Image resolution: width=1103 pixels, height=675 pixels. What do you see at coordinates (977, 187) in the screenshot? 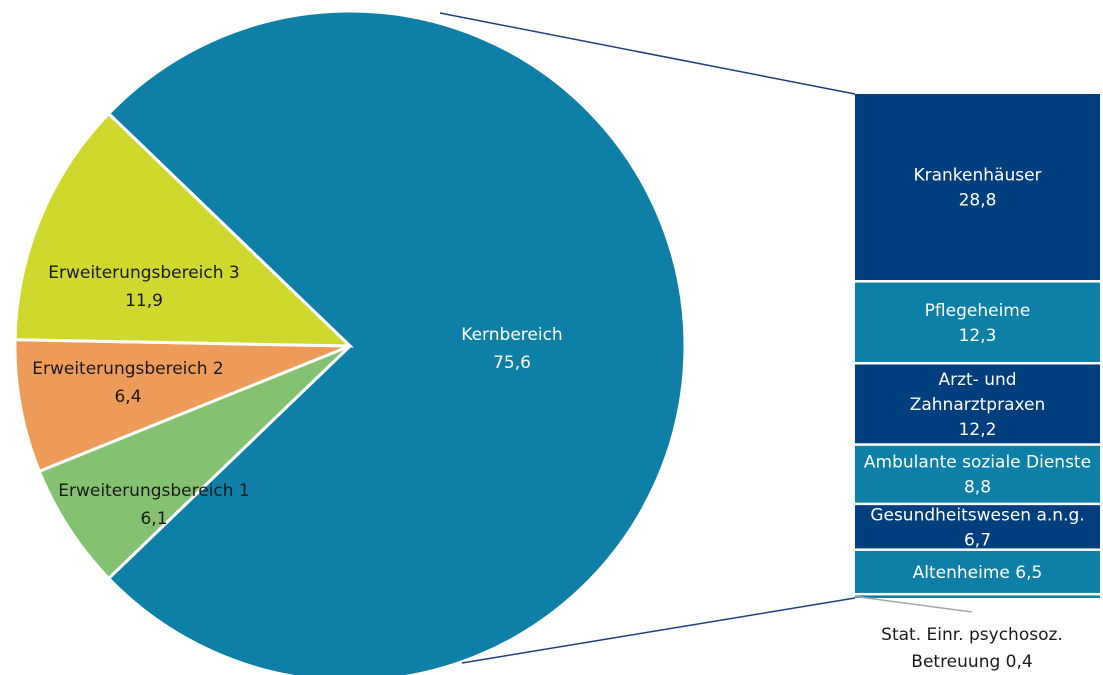
I see `bar-segment-krankenhäuser-28-8` at bounding box center [977, 187].